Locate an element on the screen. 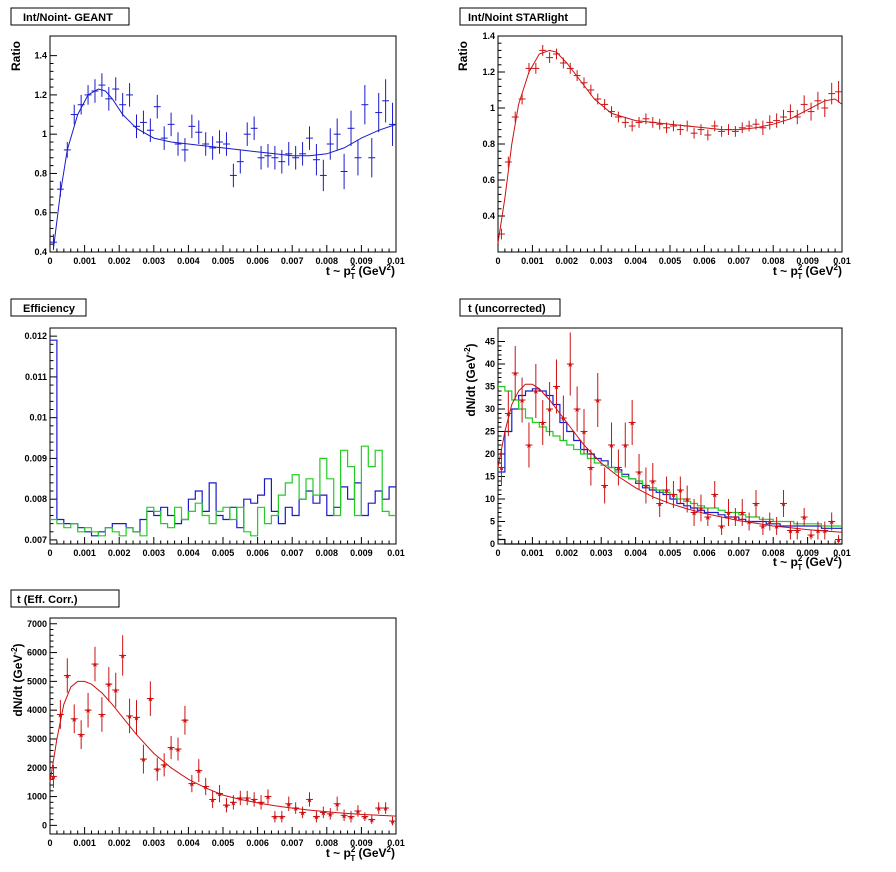 The width and height of the screenshot is (896, 872). histogram-blue is located at coordinates (223, 438).